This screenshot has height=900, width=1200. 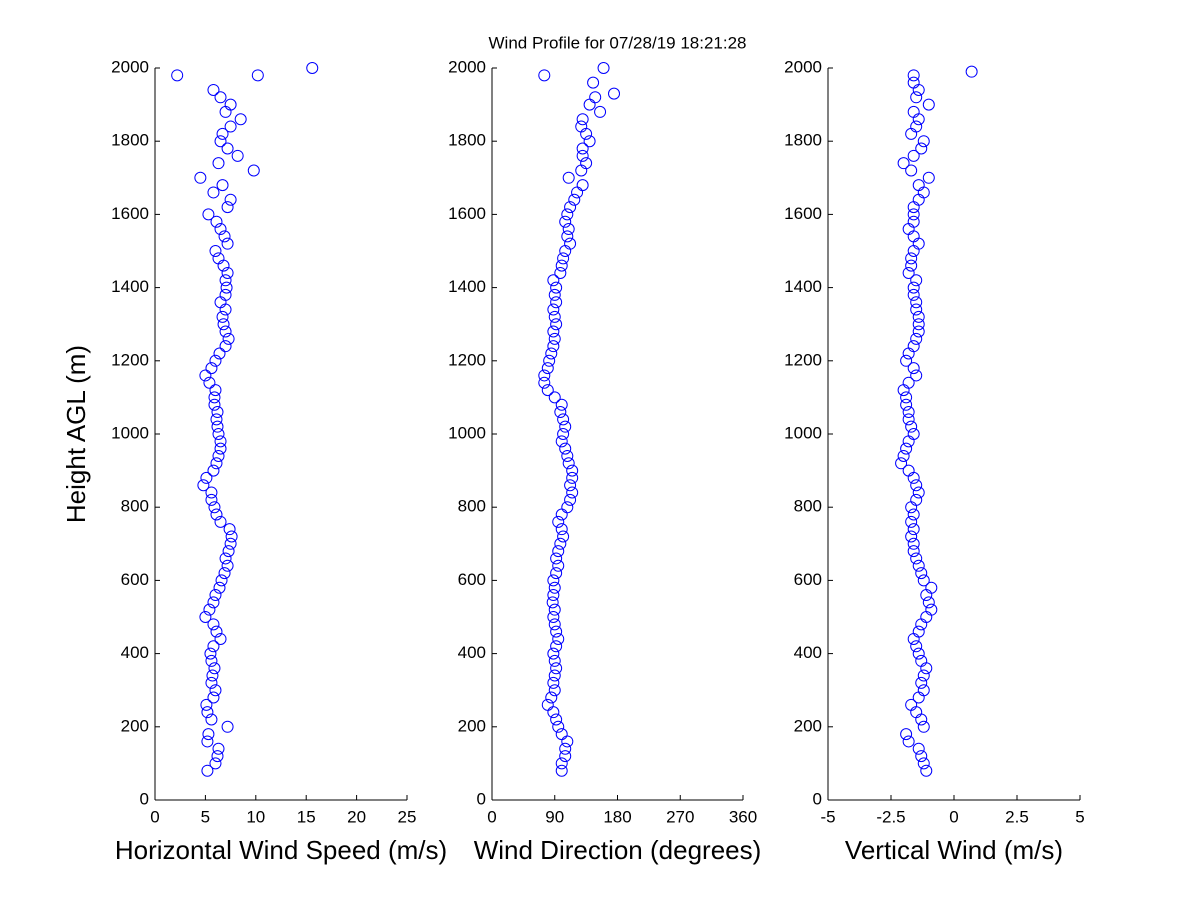 What do you see at coordinates (803, 66) in the screenshot?
I see `y-tick-label: 2000` at bounding box center [803, 66].